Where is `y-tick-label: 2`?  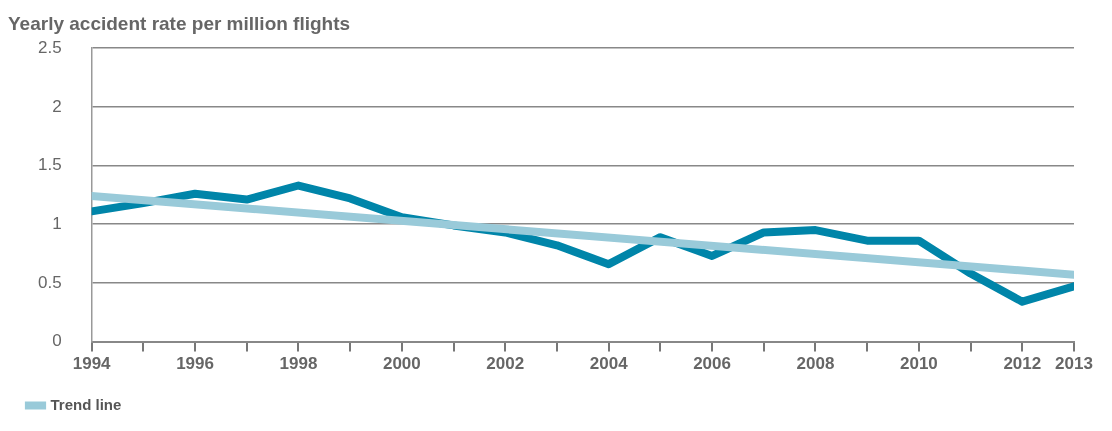 y-tick-label: 2 is located at coordinates (57, 106).